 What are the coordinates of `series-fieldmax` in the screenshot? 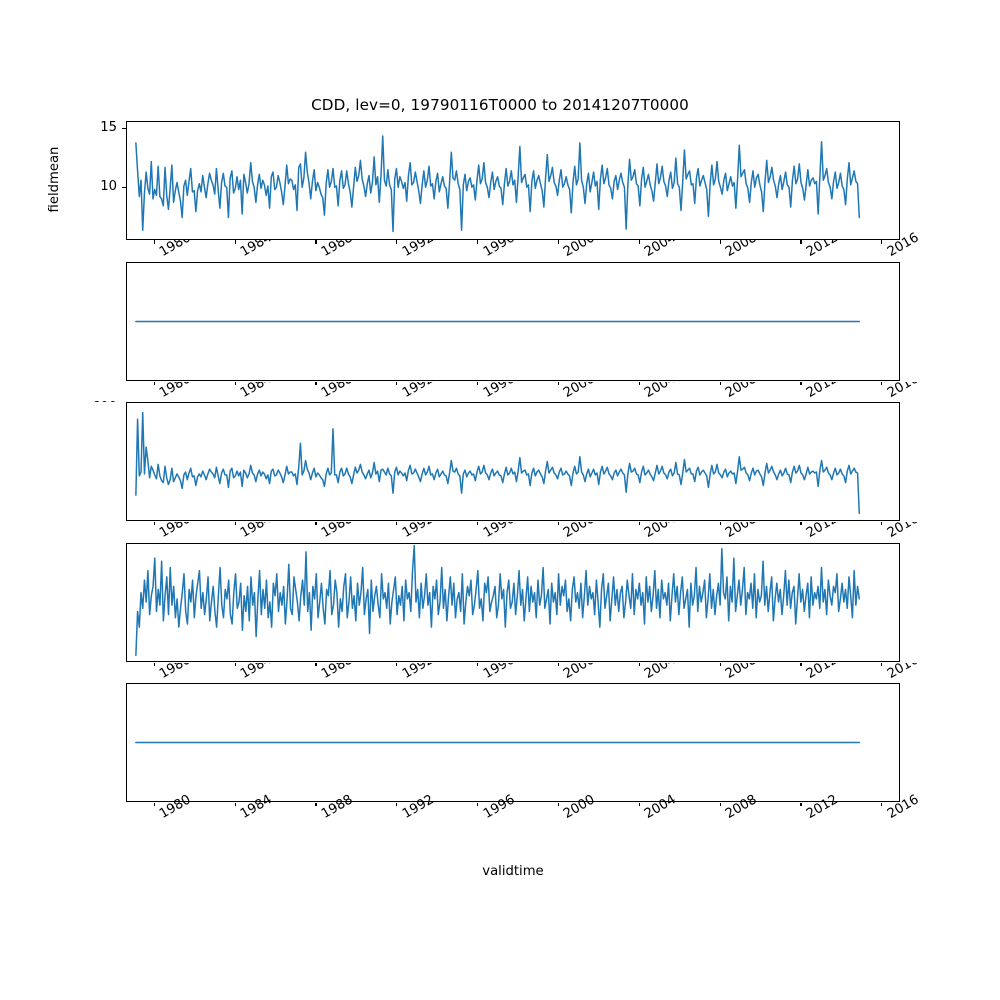 It's located at (513, 461).